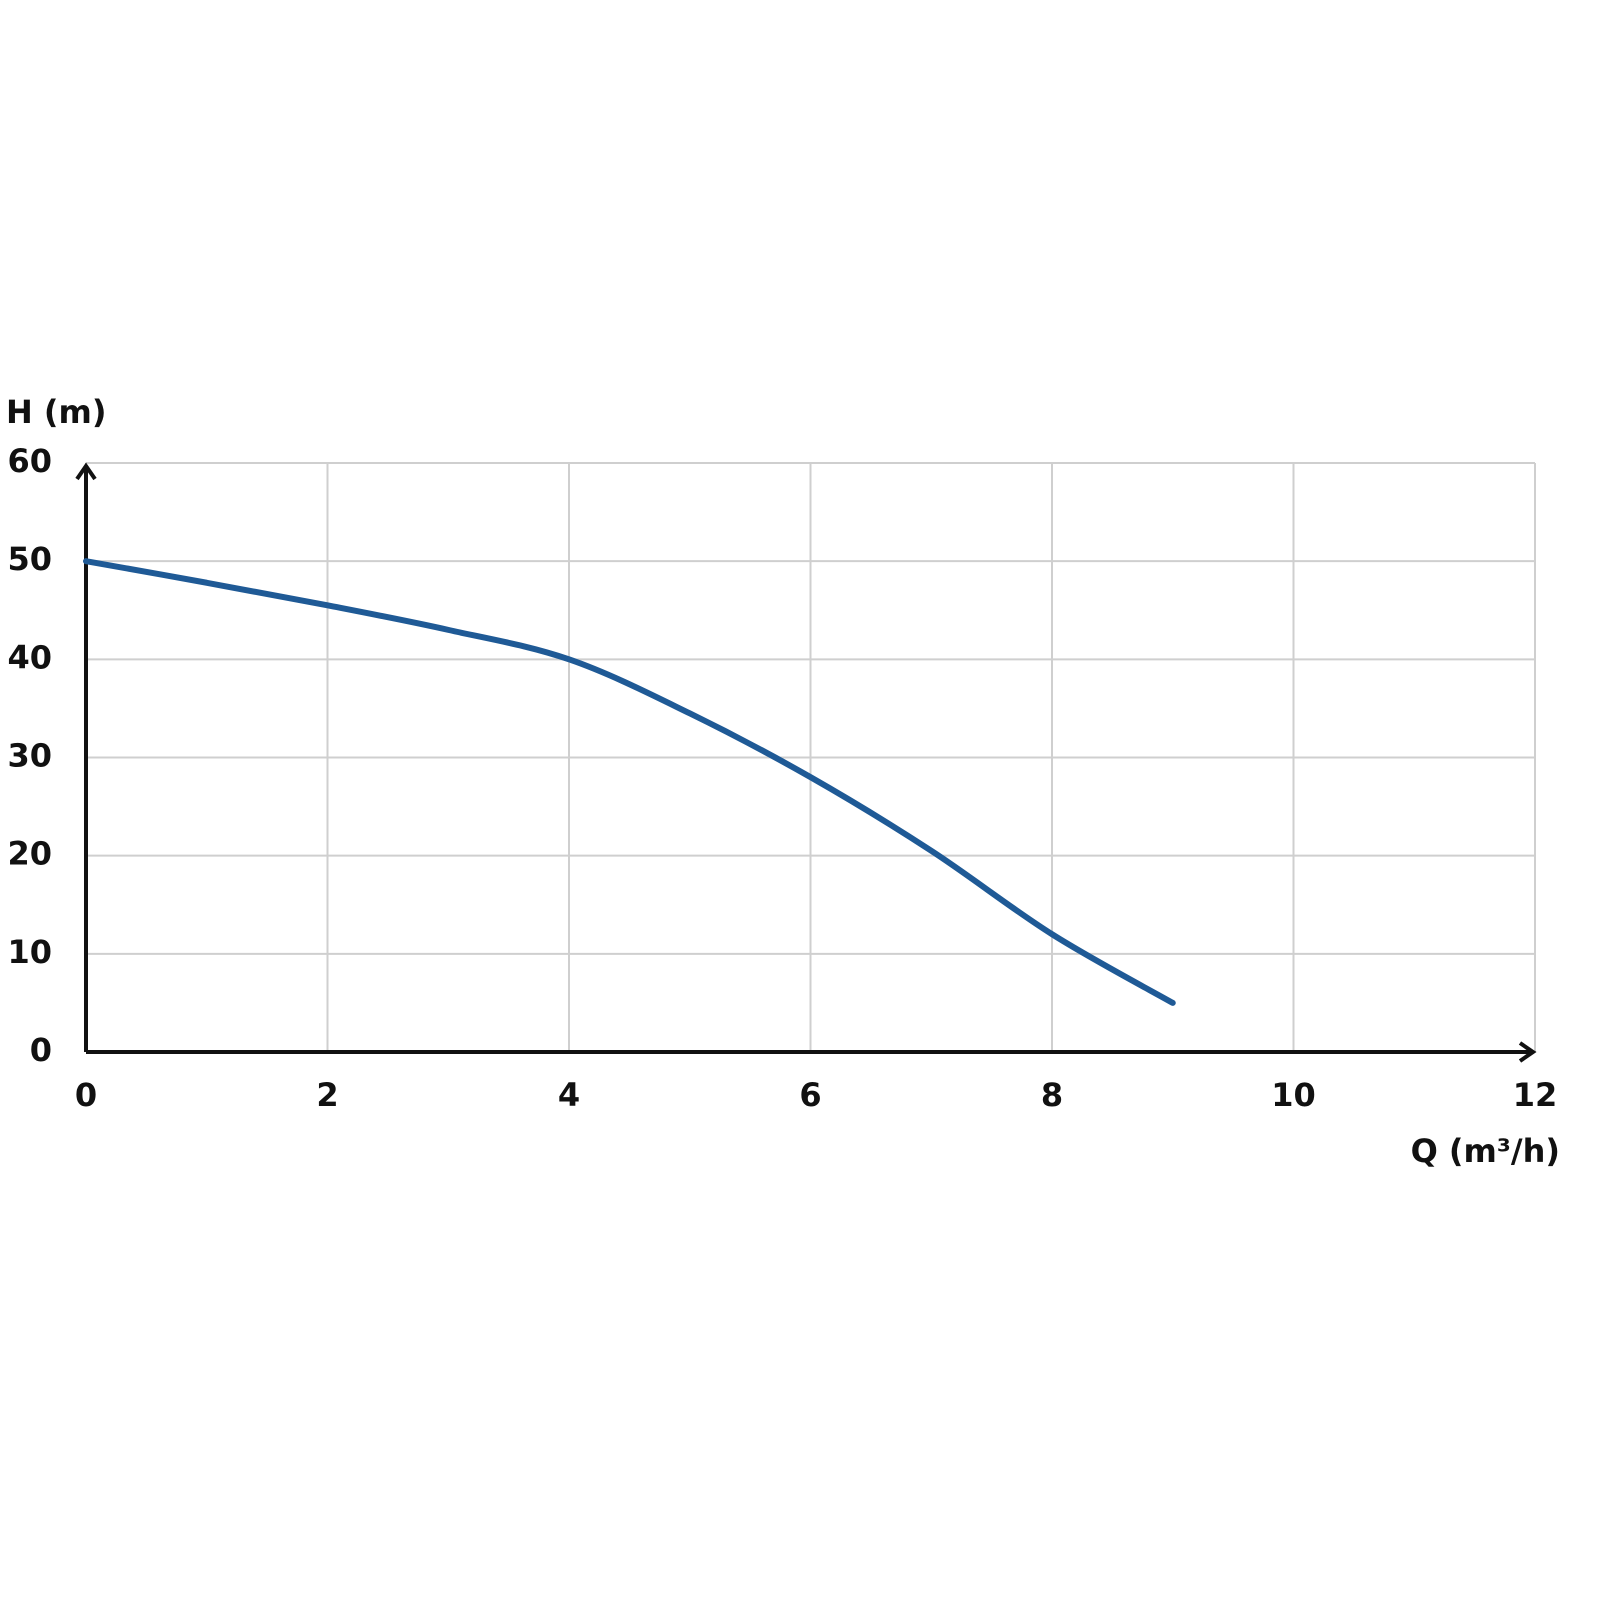 This screenshot has width=1600, height=1600. Describe the element at coordinates (86, 1095) in the screenshot. I see `x-tick-label: 0` at that location.